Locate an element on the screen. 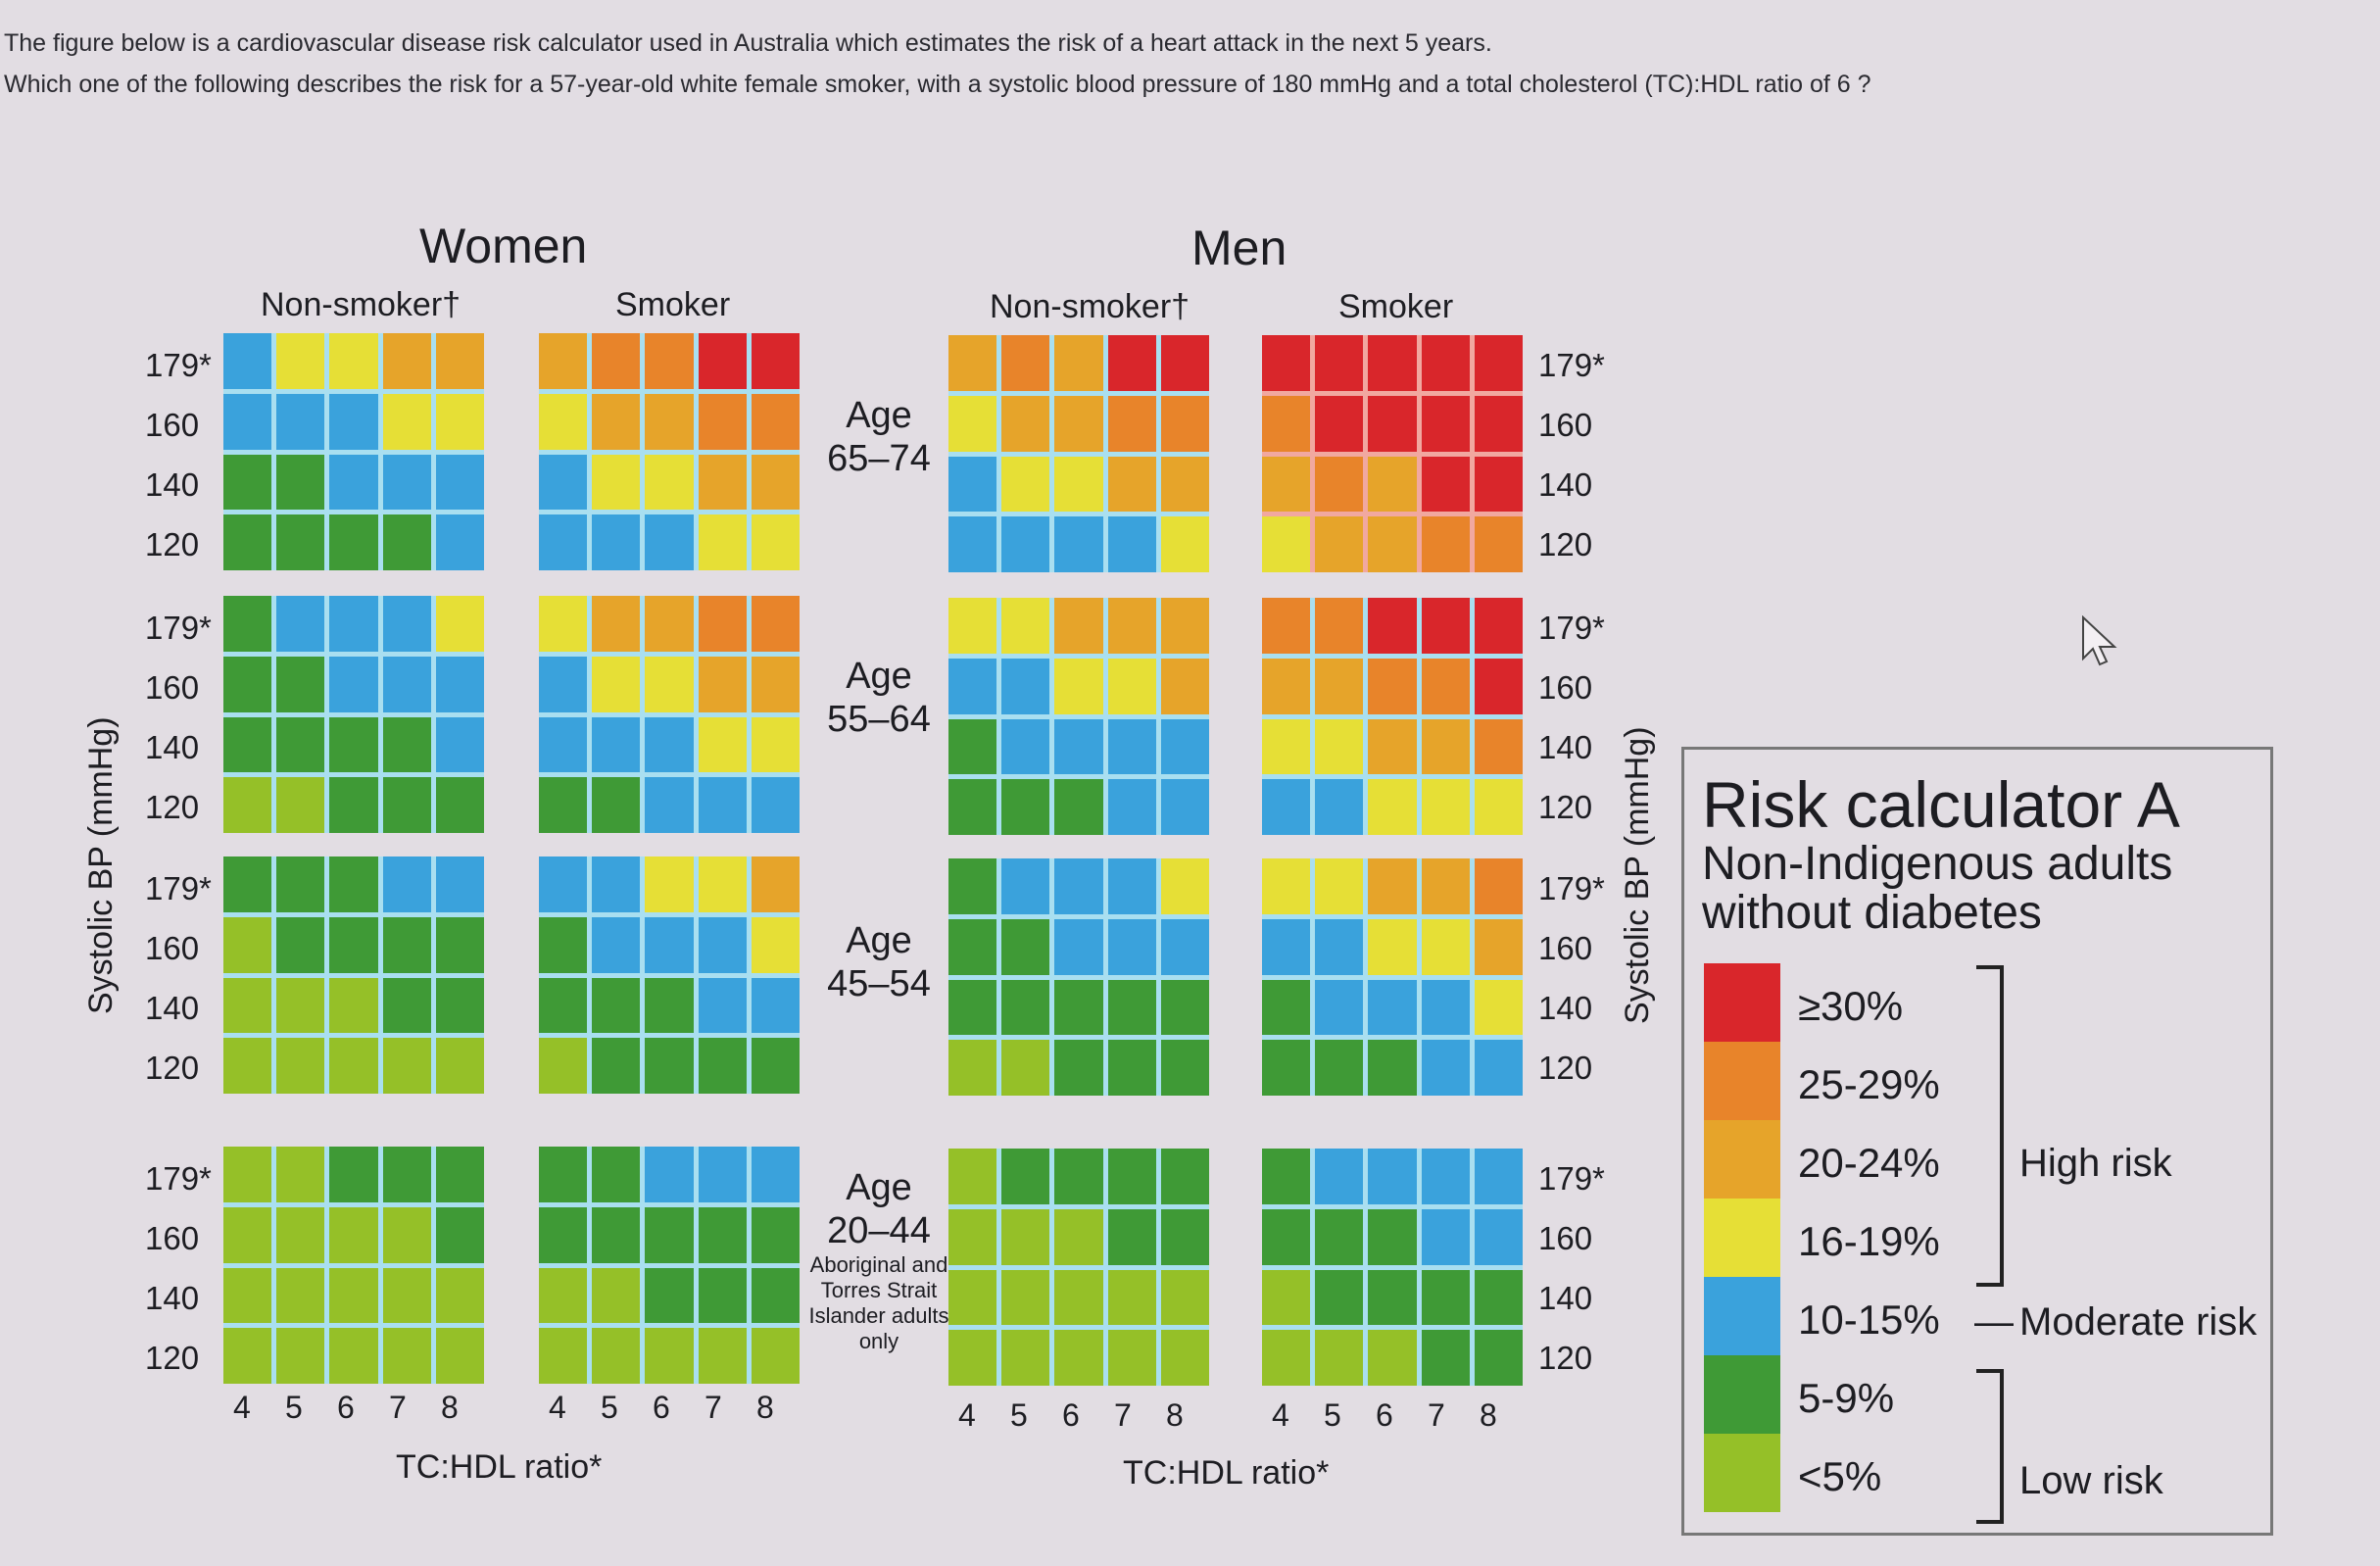 Image resolution: width=2380 pixels, height=1566 pixels. x-tick-label: 7 is located at coordinates (398, 1407).